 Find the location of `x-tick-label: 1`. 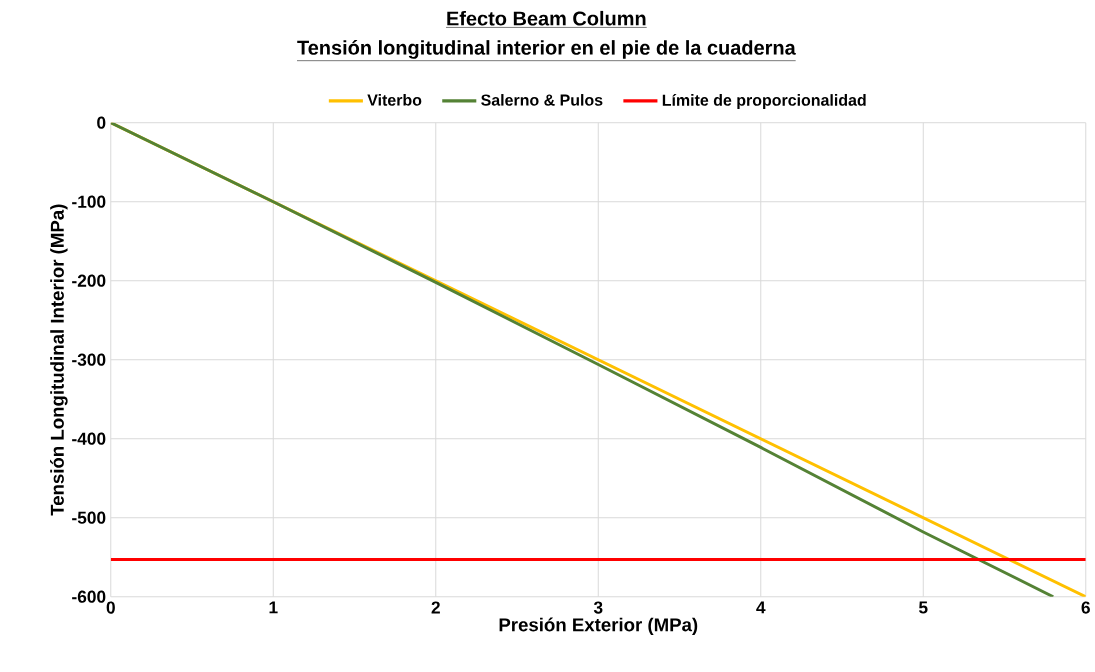

x-tick-label: 1 is located at coordinates (273, 607).